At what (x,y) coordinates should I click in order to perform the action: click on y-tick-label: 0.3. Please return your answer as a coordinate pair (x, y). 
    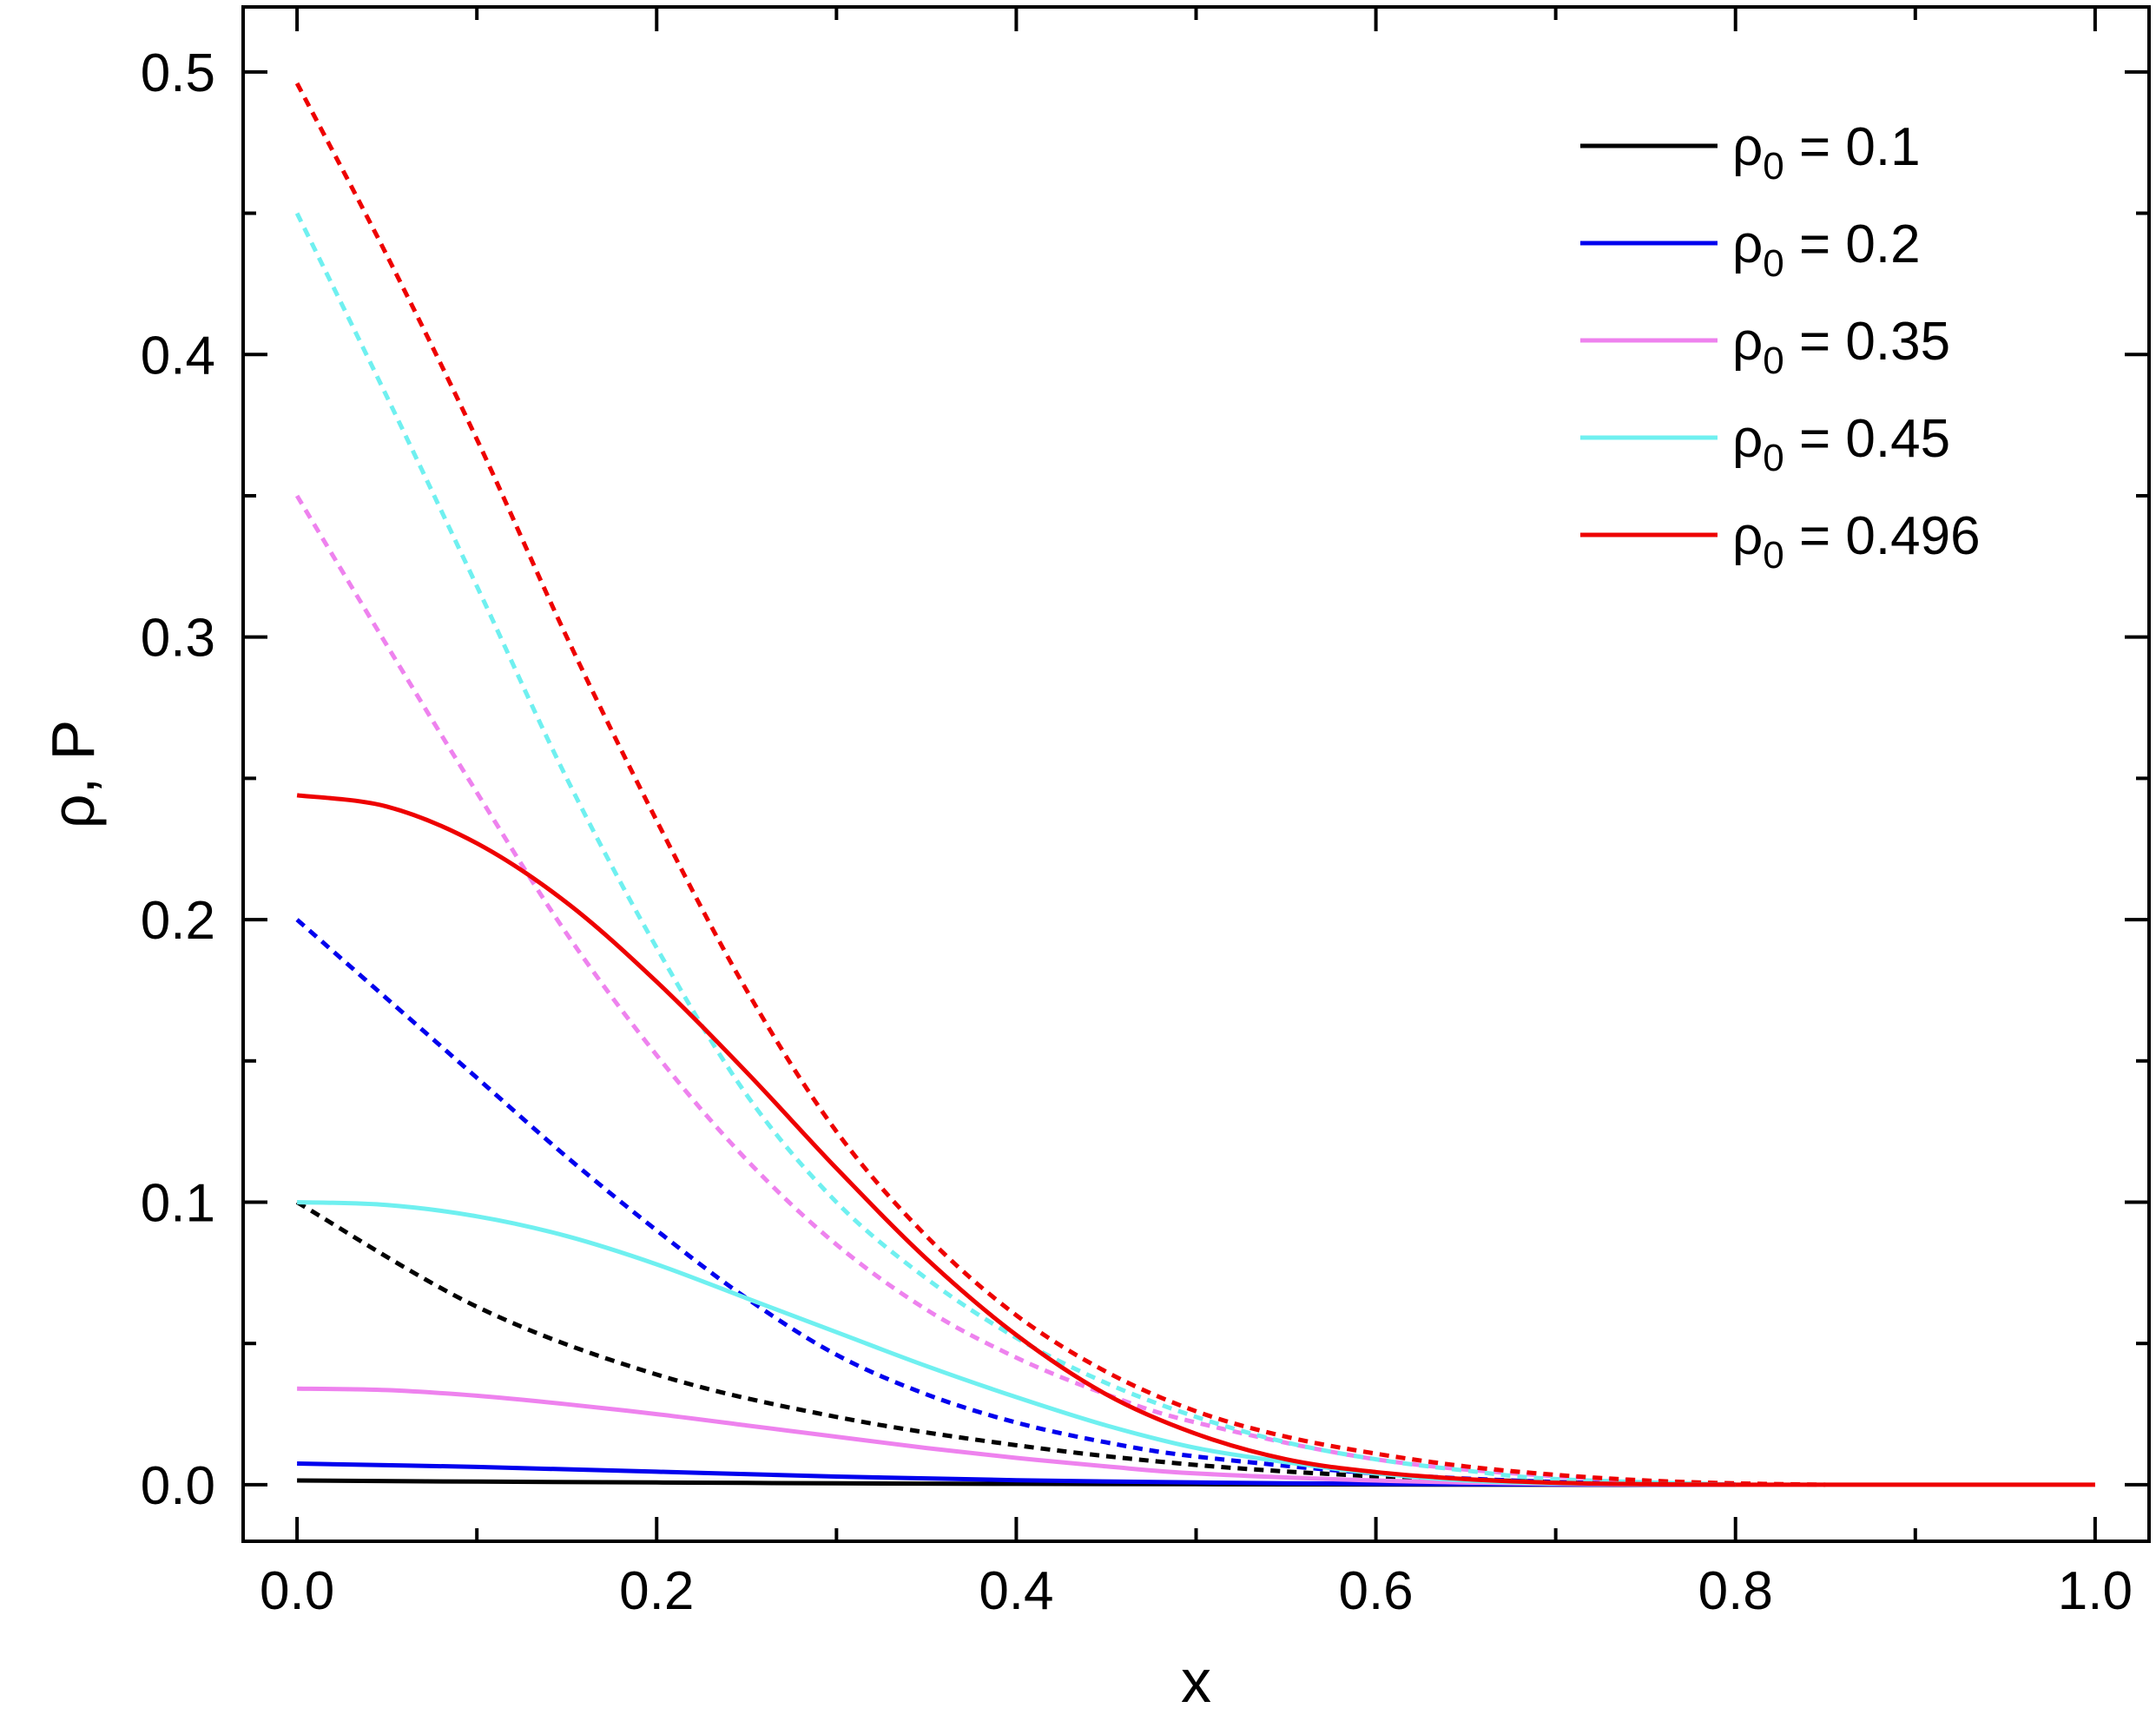
    Looking at the image, I should click on (178, 639).